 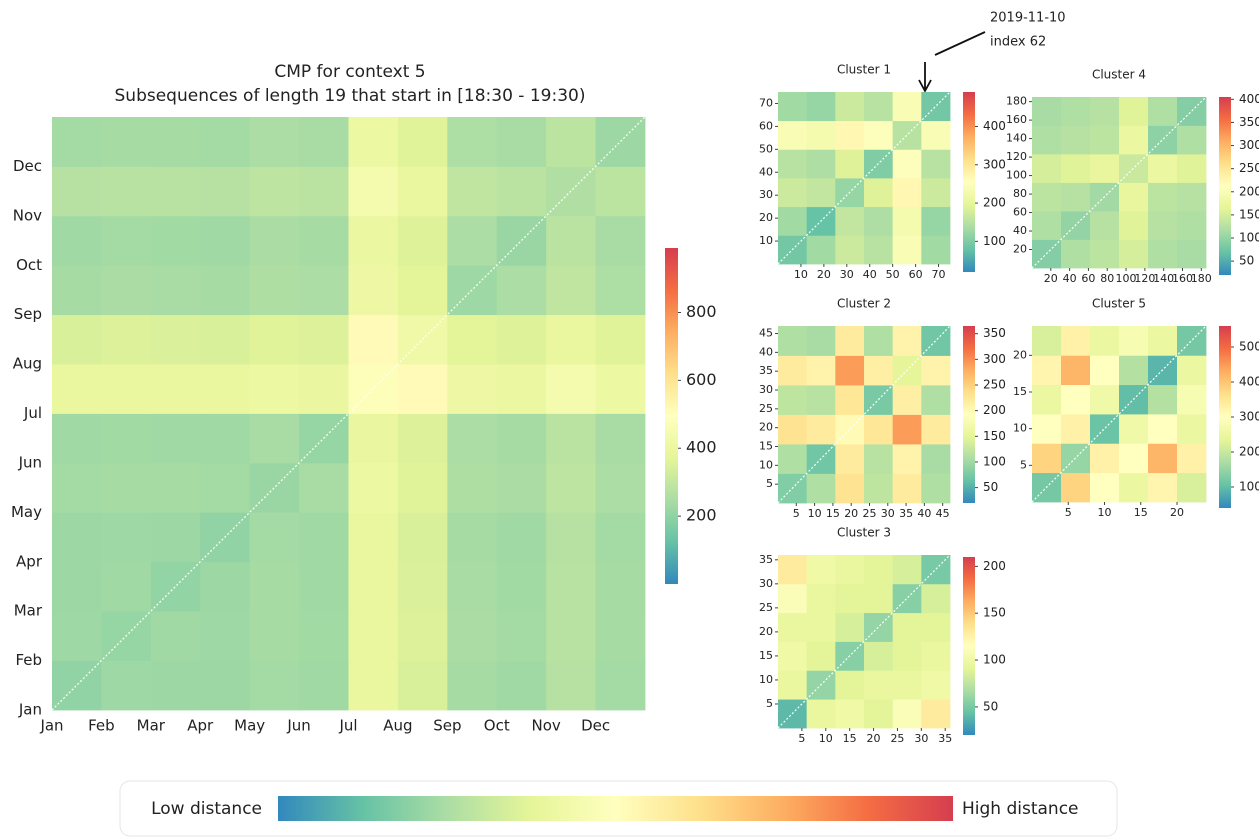 What do you see at coordinates (801, 738) in the screenshot?
I see `x-tick-label: 5` at bounding box center [801, 738].